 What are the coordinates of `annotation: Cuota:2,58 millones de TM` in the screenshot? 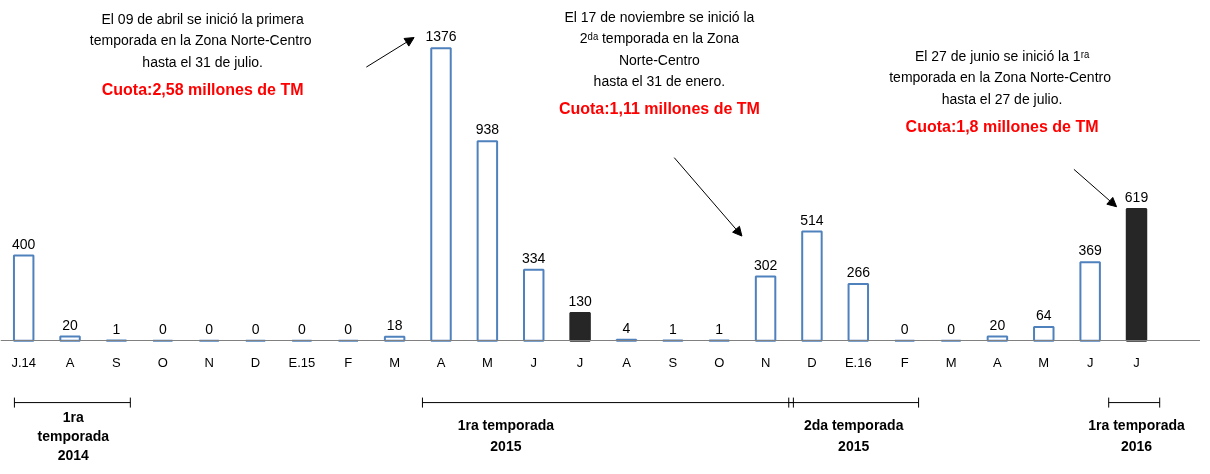 It's located at (202, 89).